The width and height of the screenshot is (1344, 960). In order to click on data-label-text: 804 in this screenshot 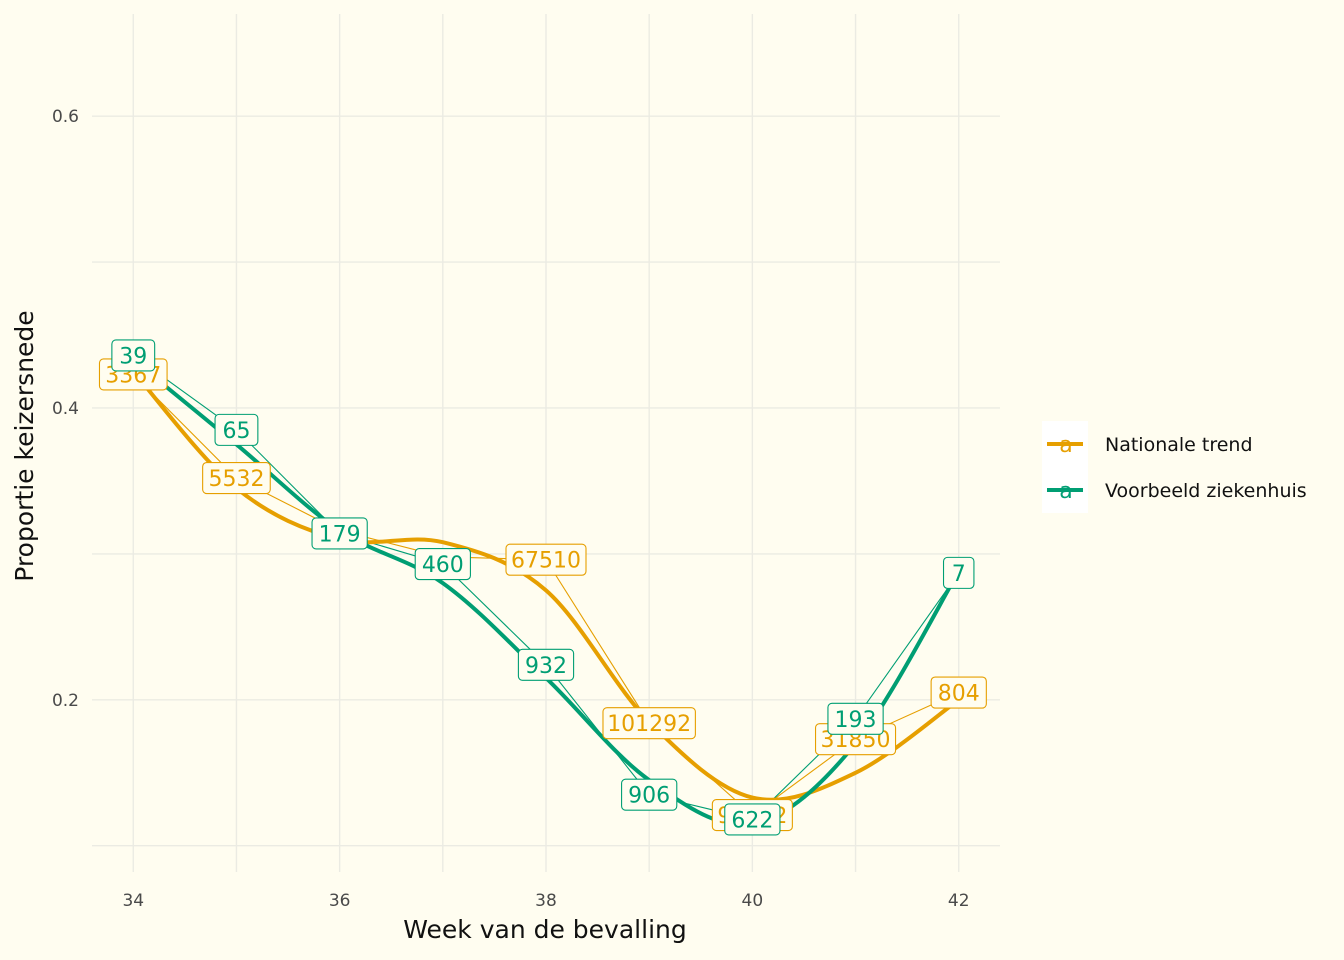, I will do `click(959, 694)`.